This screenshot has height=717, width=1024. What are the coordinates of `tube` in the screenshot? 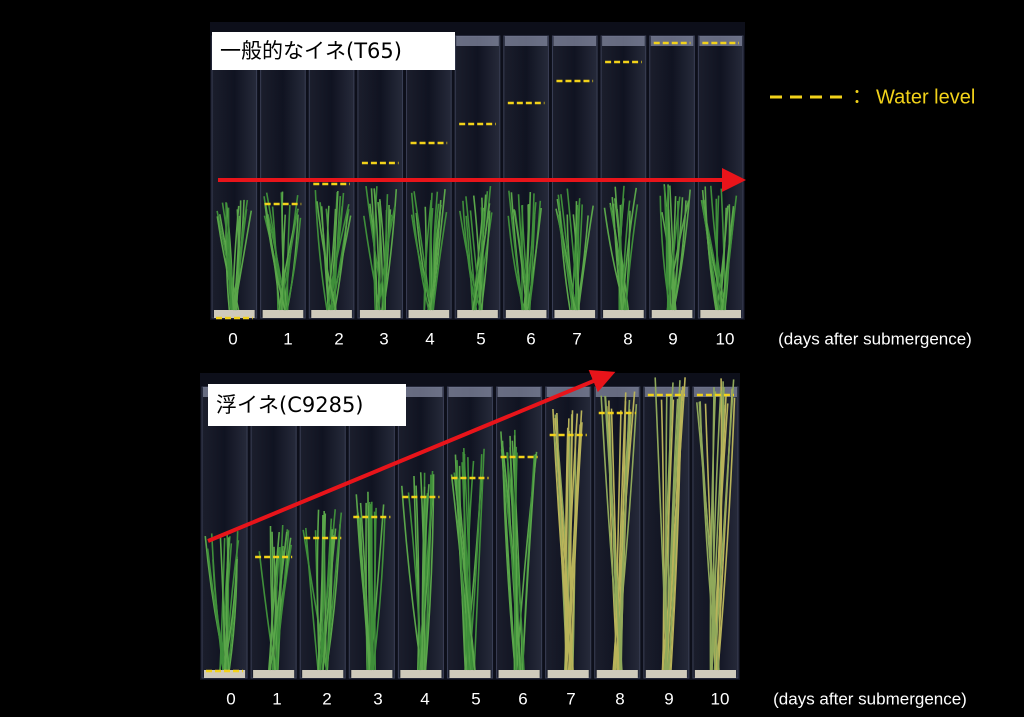 It's located at (429, 177).